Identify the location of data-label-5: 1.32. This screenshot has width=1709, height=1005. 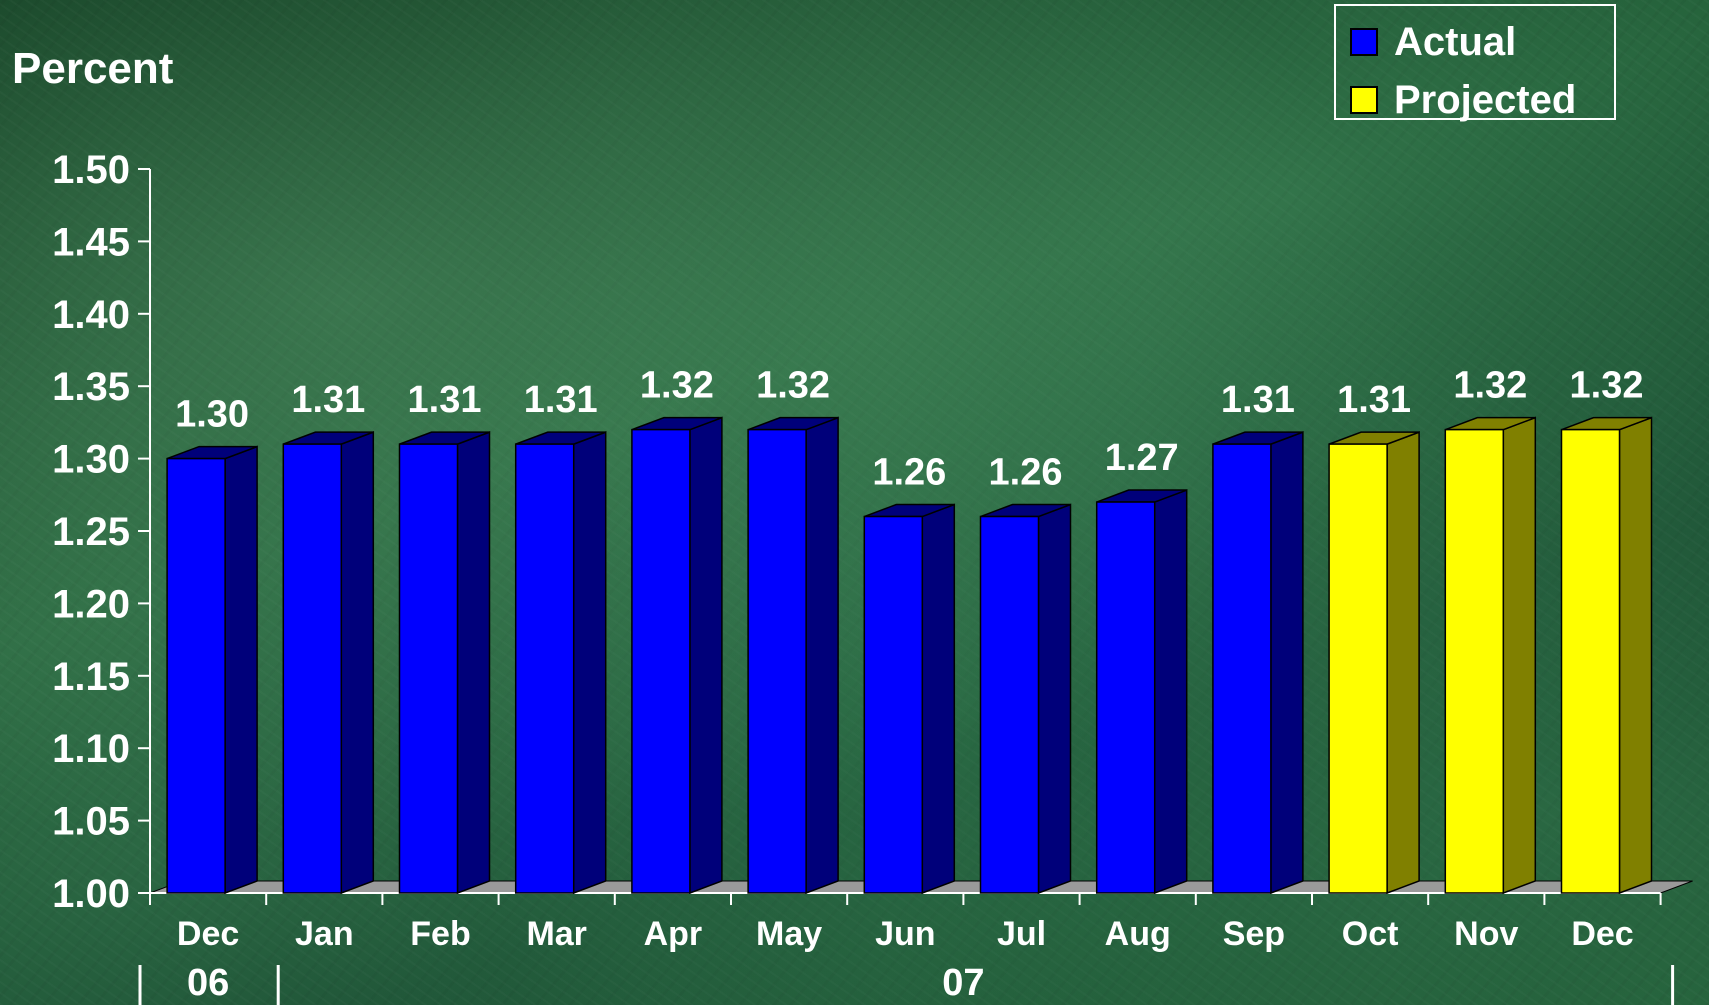
(793, 386).